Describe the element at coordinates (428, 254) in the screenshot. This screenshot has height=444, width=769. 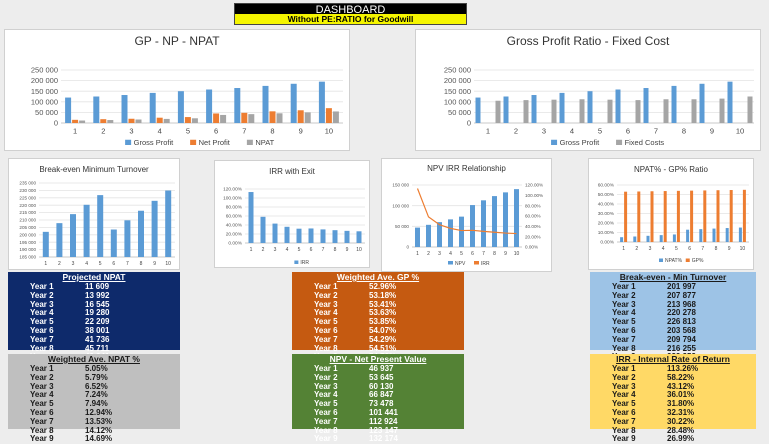
I see `x-tick-label: 2` at that location.